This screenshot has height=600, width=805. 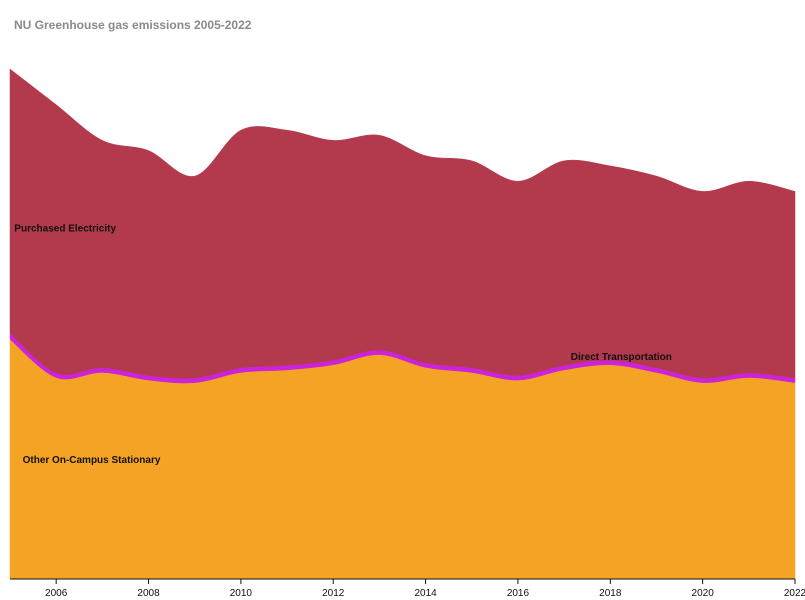 I want to click on x-tick-label: 2022, so click(x=794, y=593).